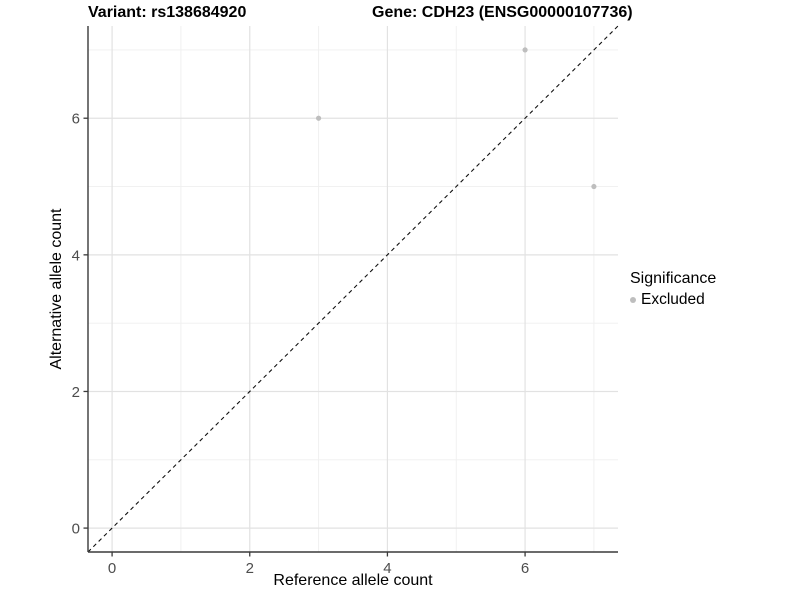  What do you see at coordinates (76, 255) in the screenshot?
I see `y-tick-label: 4` at bounding box center [76, 255].